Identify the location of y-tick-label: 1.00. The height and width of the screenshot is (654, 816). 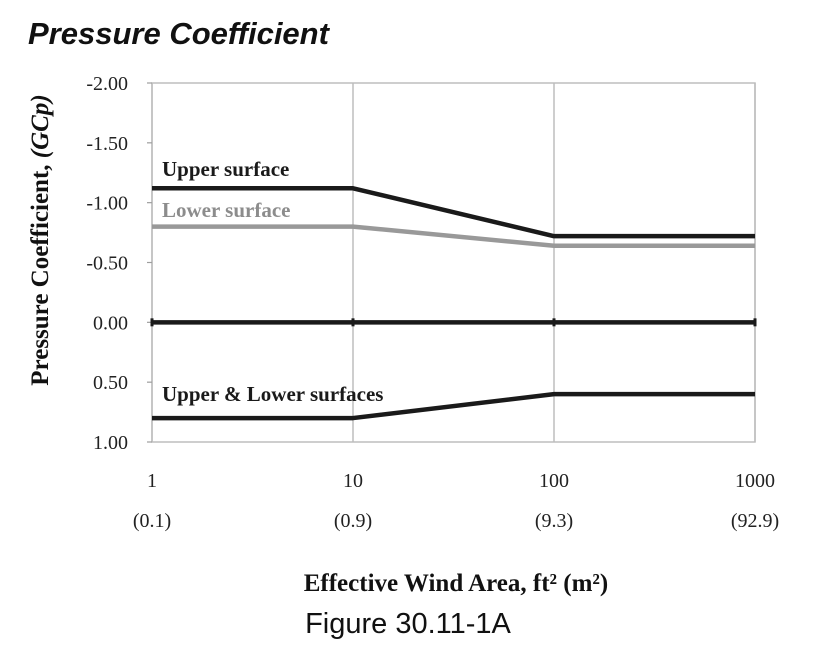
(110, 443).